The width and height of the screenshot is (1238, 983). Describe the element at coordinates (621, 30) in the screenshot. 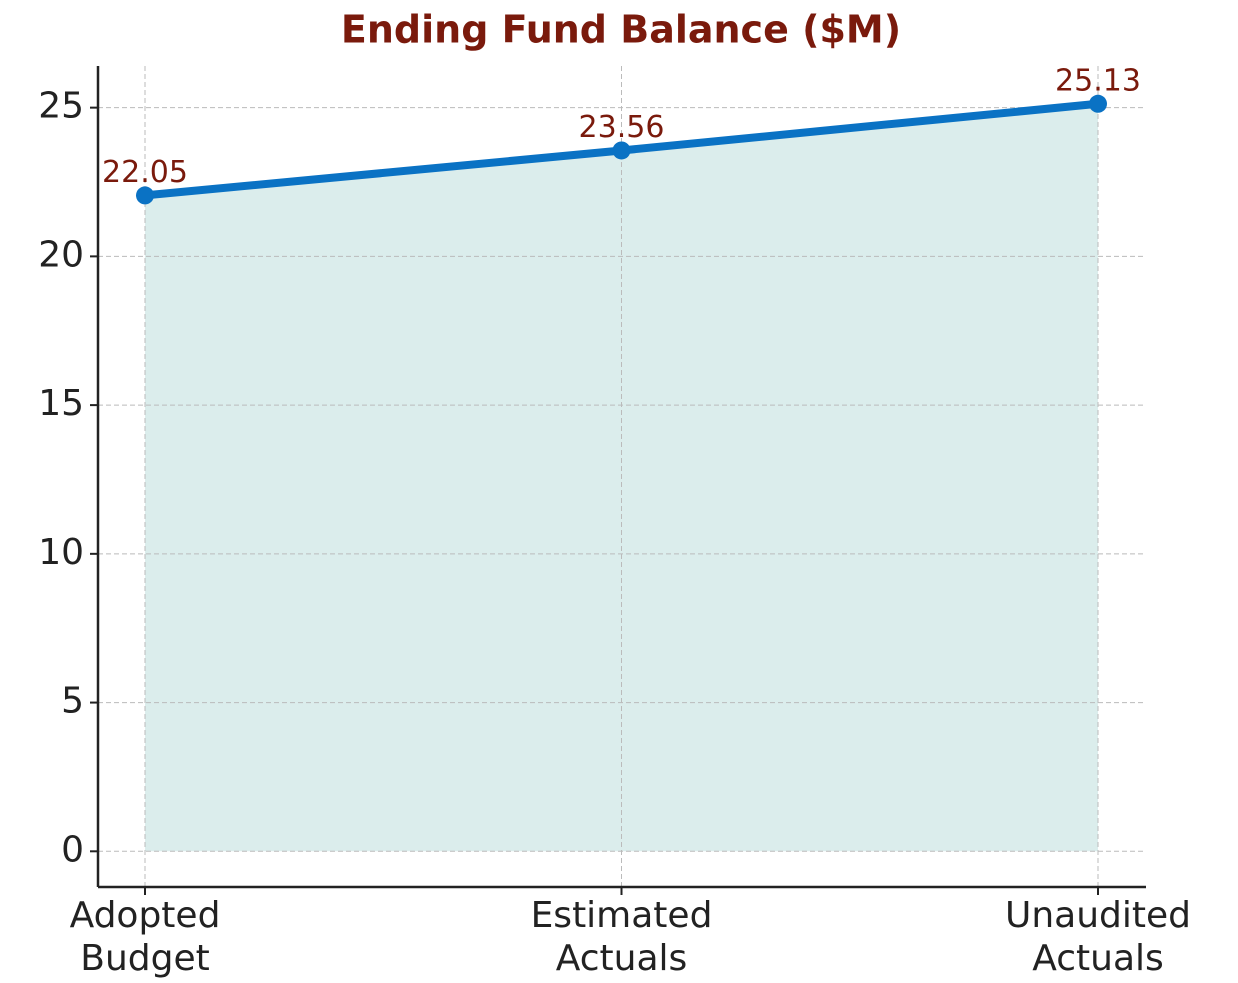

I see `chart-title: Ending Fund Balance ($M)` at that location.